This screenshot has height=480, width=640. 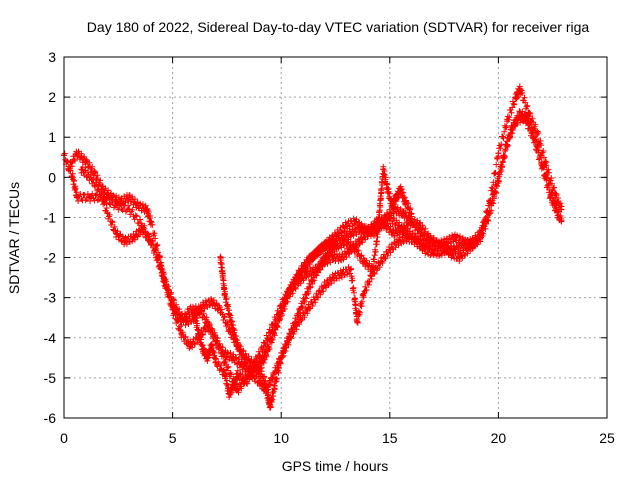 I want to click on y-tick-label: -4, so click(x=50, y=338).